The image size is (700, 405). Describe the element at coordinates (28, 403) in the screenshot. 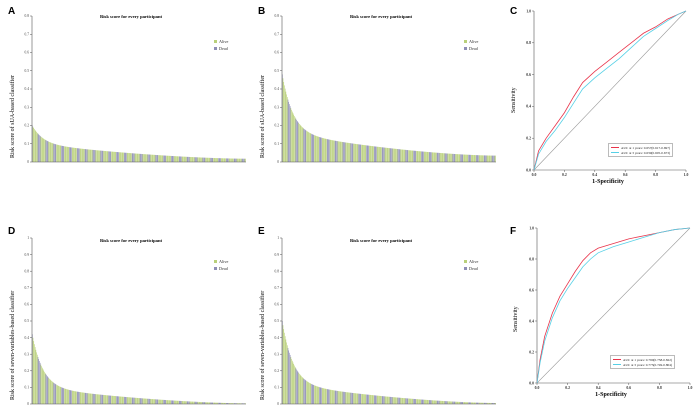

I see `y-tick-label: 0` at that location.